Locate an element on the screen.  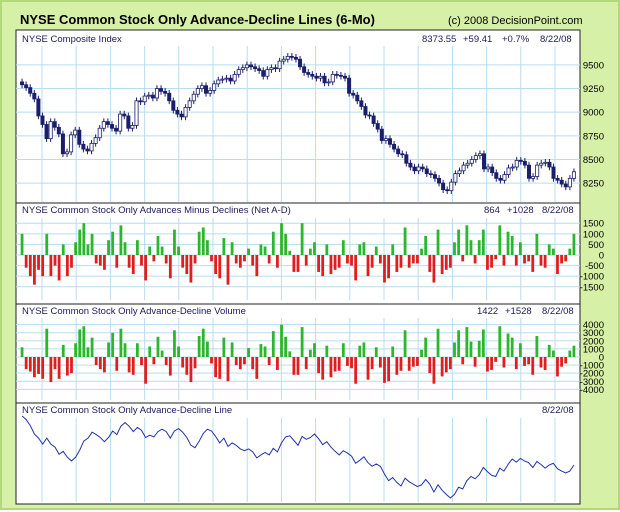
ad-volume-bars is located at coordinates (298, 354).